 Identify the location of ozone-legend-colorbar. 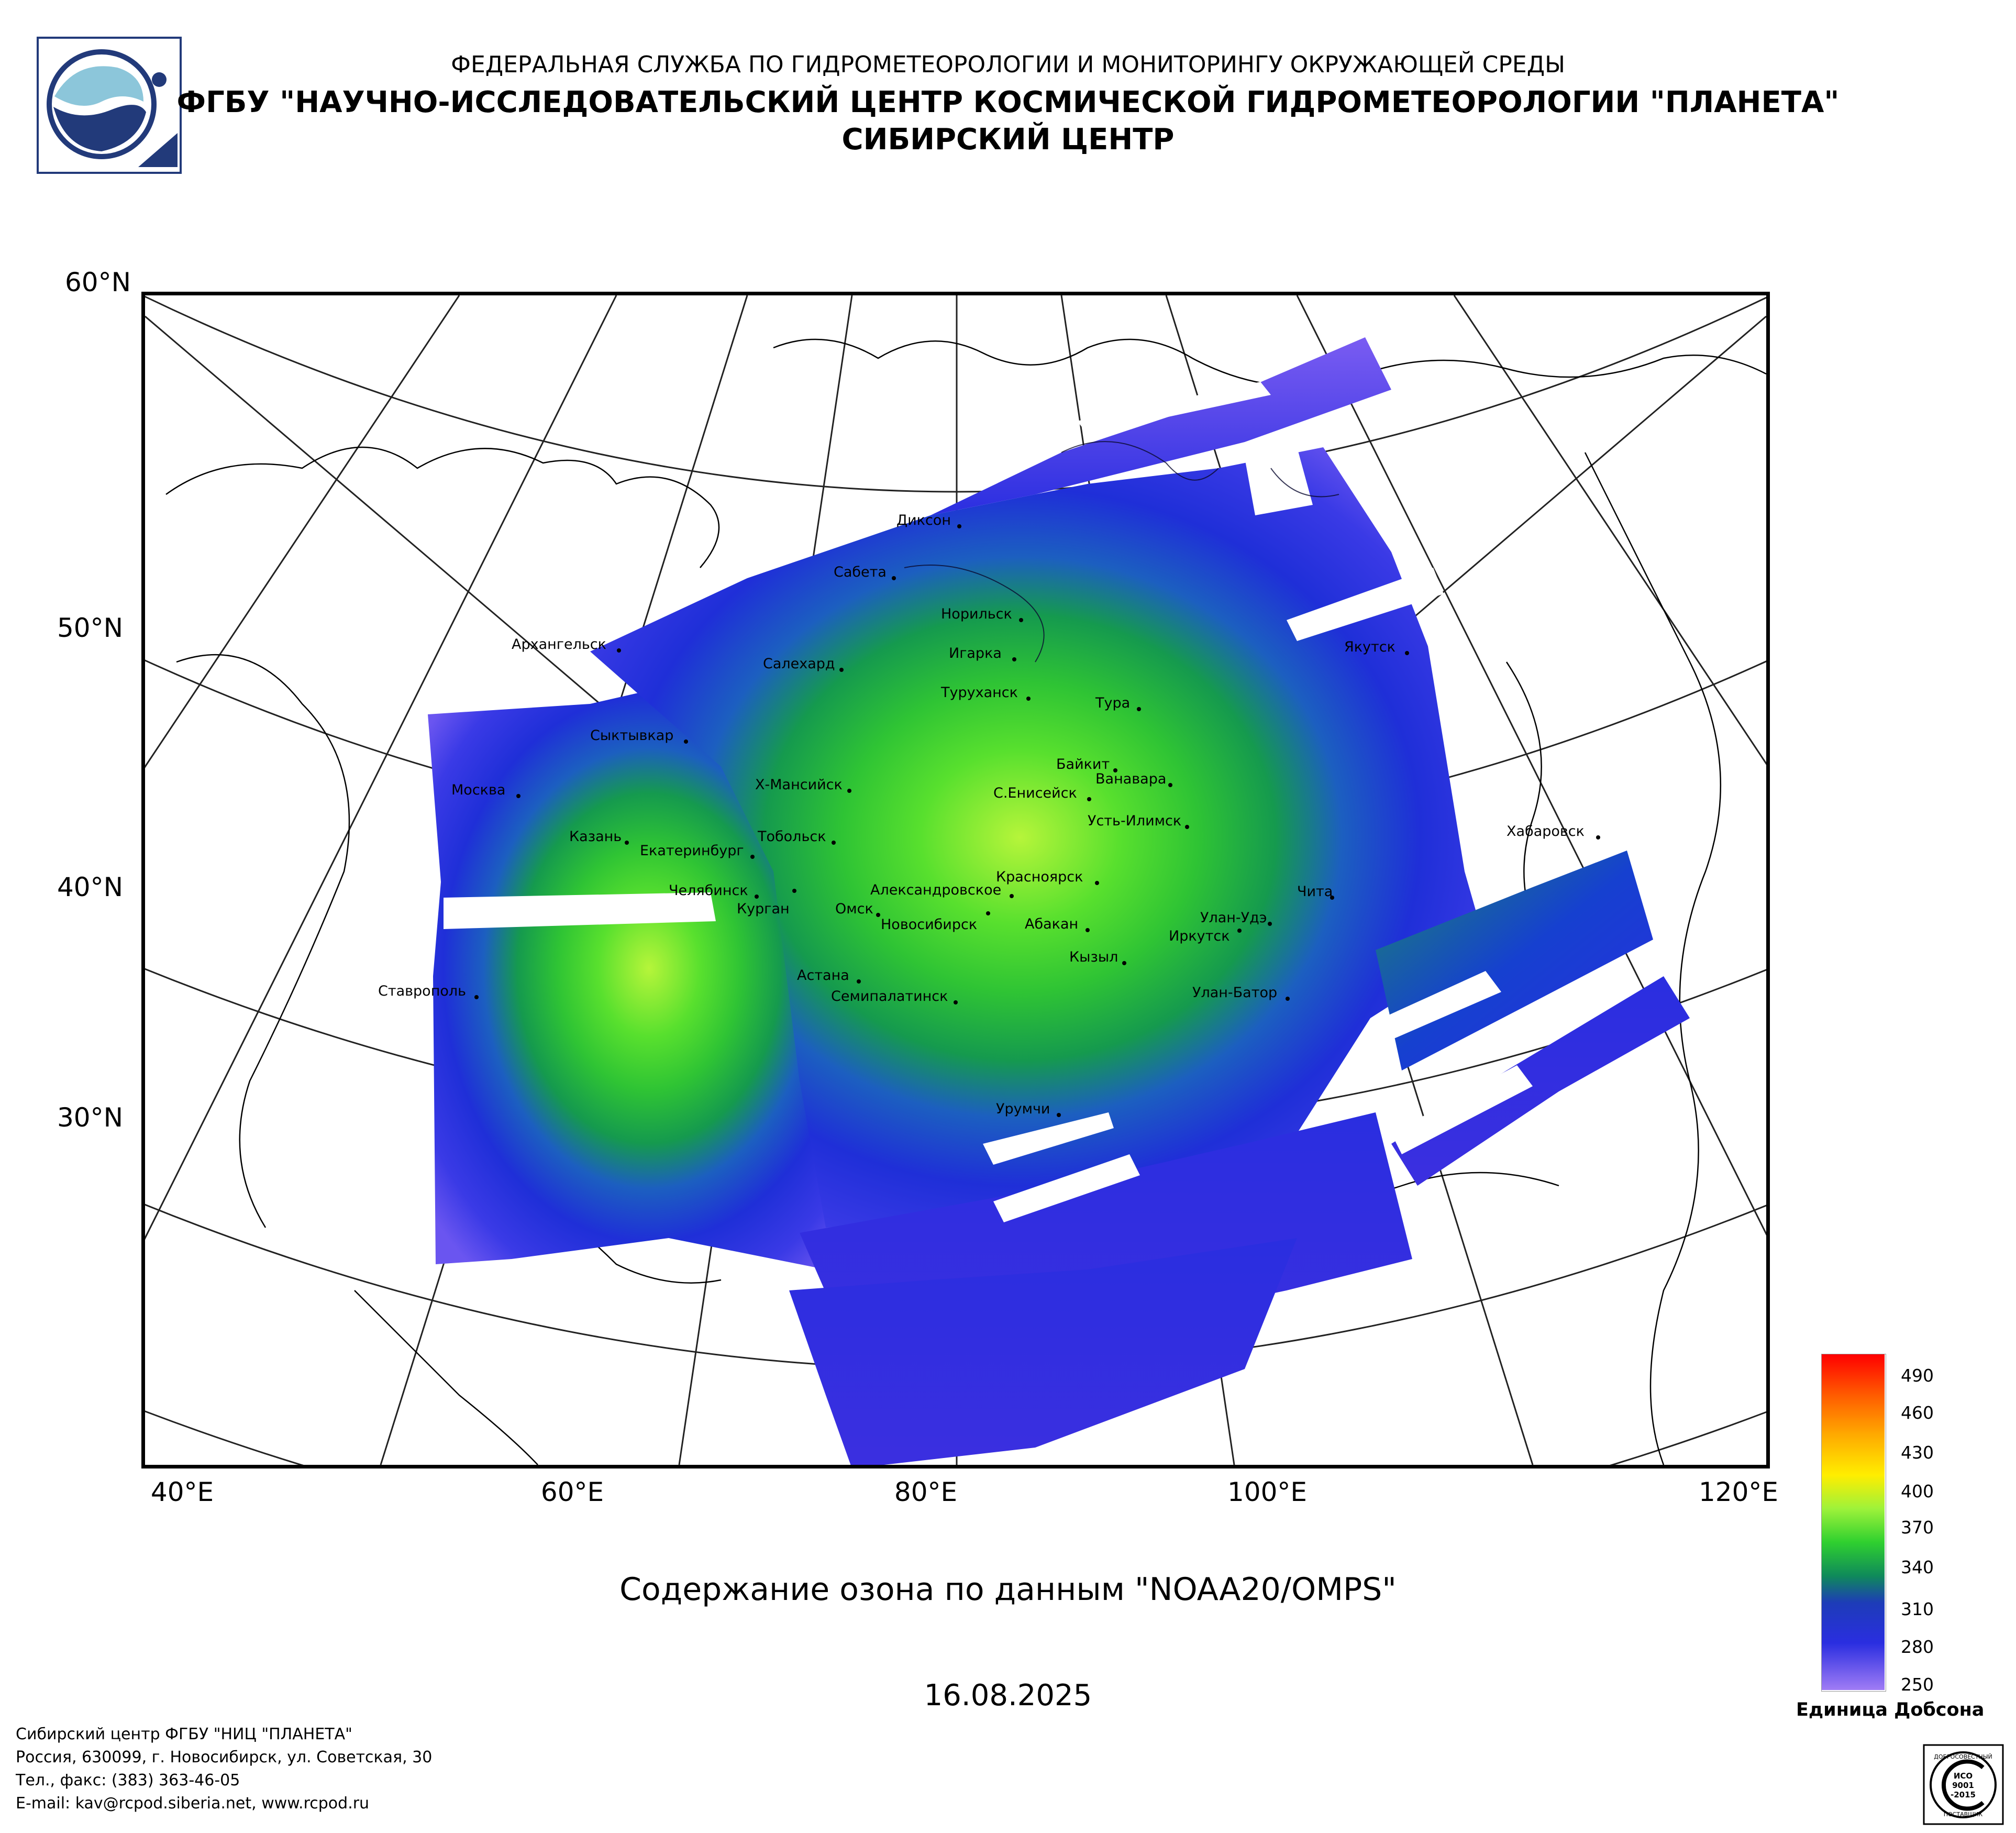
(1854, 1523).